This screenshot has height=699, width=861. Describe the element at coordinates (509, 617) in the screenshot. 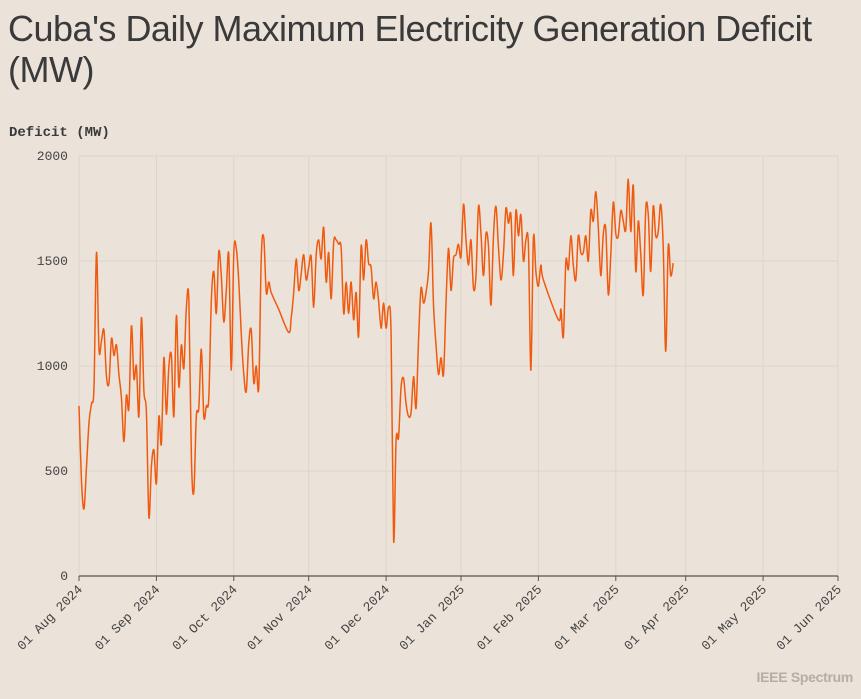

I see `x-tick-label: 01 Feb 2025` at that location.